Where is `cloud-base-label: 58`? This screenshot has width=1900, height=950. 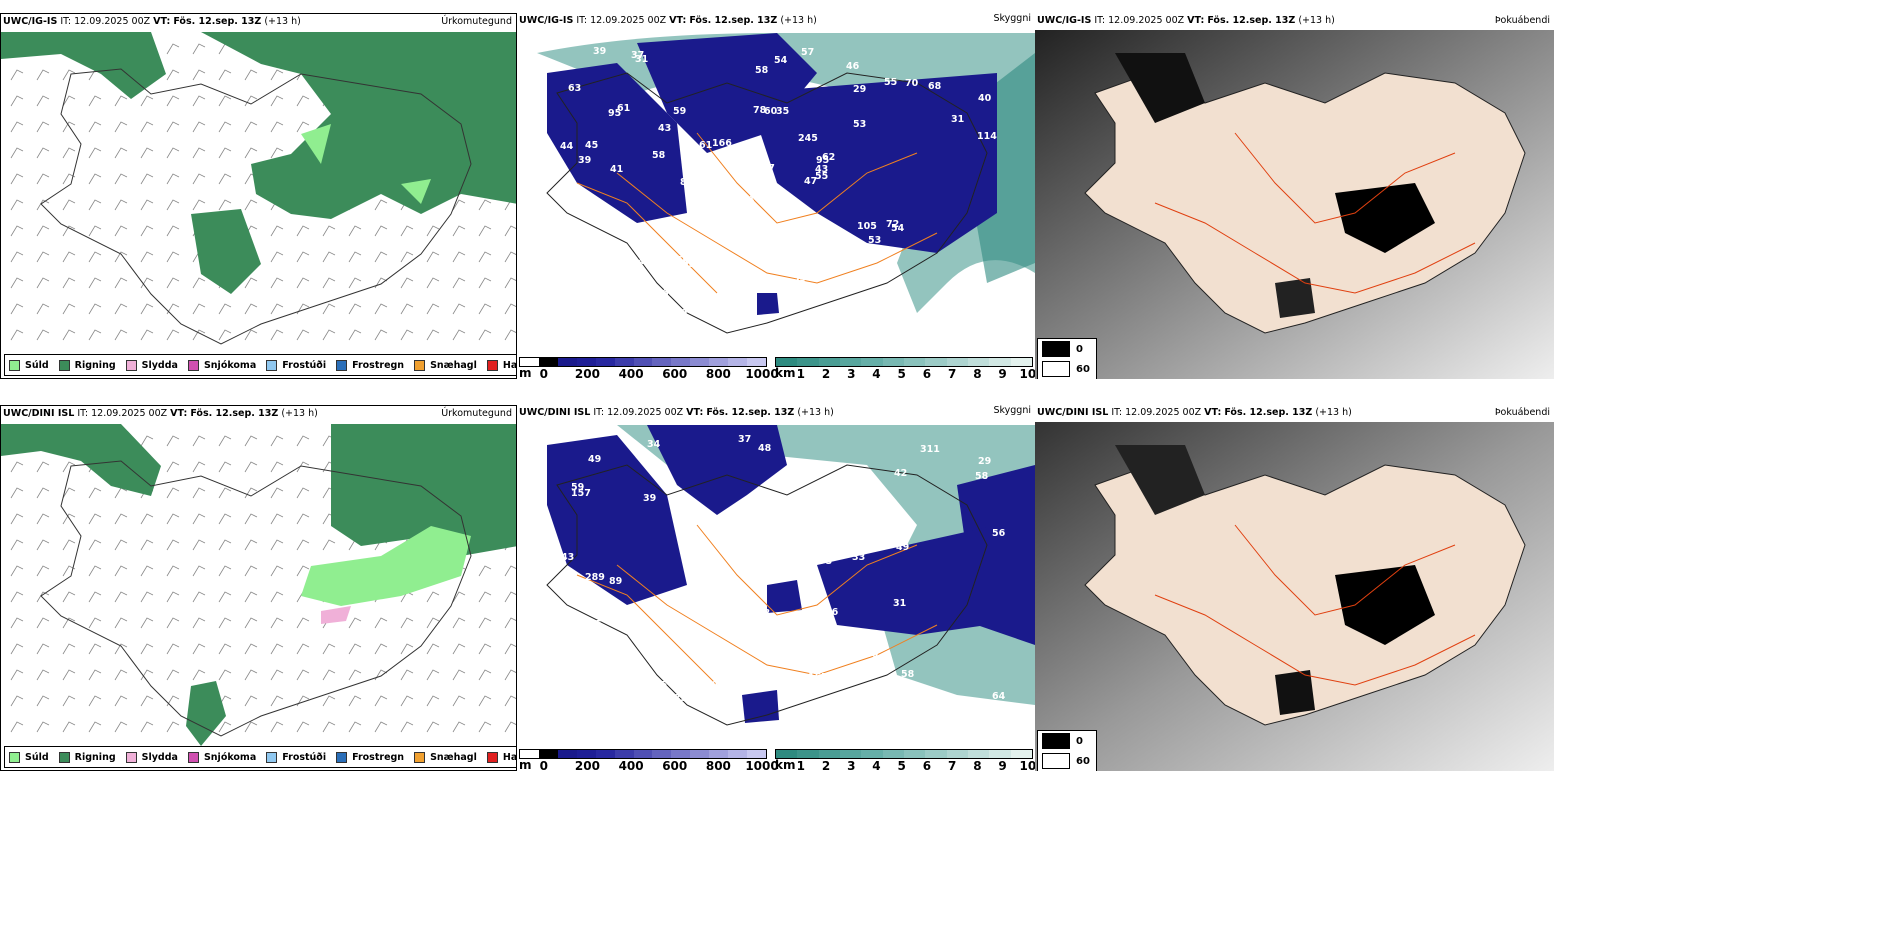
cloud-base-label: 58 is located at coordinates (908, 674).